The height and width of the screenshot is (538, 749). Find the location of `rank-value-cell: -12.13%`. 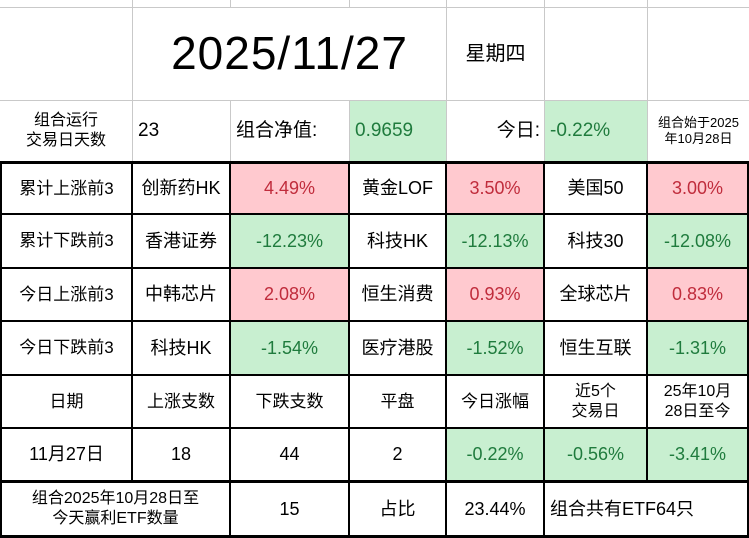

rank-value-cell: -12.13% is located at coordinates (496, 242).